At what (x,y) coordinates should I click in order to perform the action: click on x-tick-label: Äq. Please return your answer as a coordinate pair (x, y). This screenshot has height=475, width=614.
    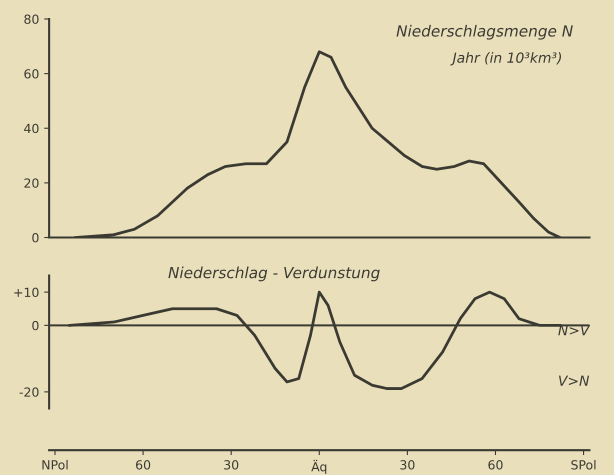
    Looking at the image, I should click on (318, 467).